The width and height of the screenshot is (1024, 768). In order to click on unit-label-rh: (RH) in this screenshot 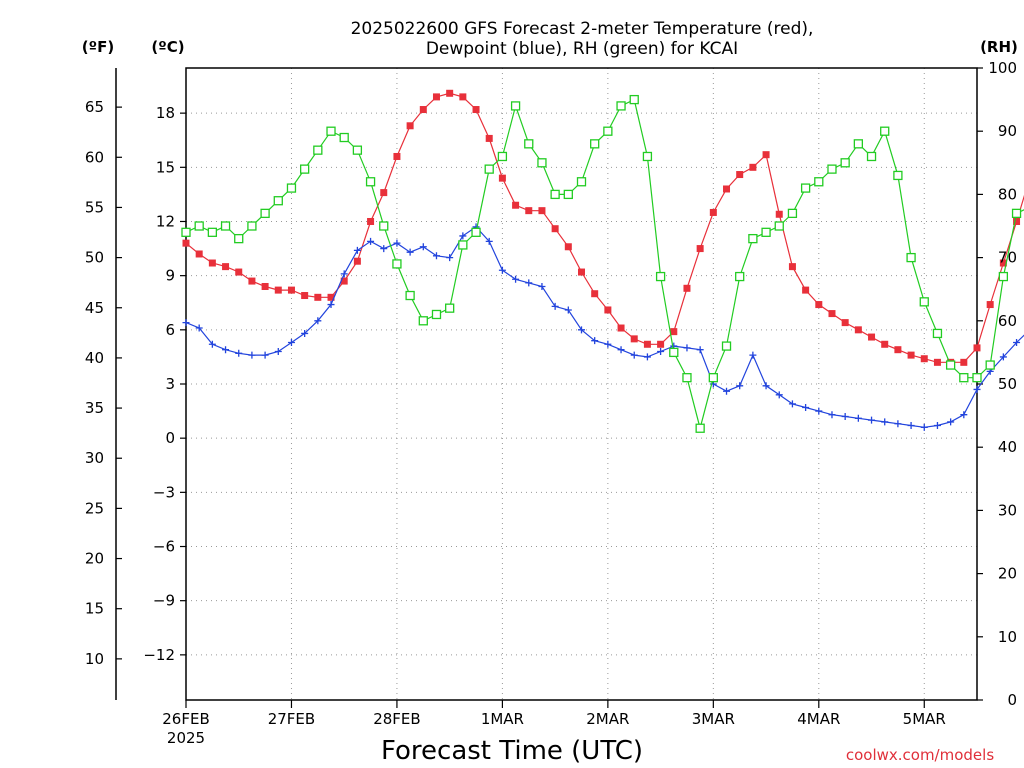, I will do `click(999, 47)`.